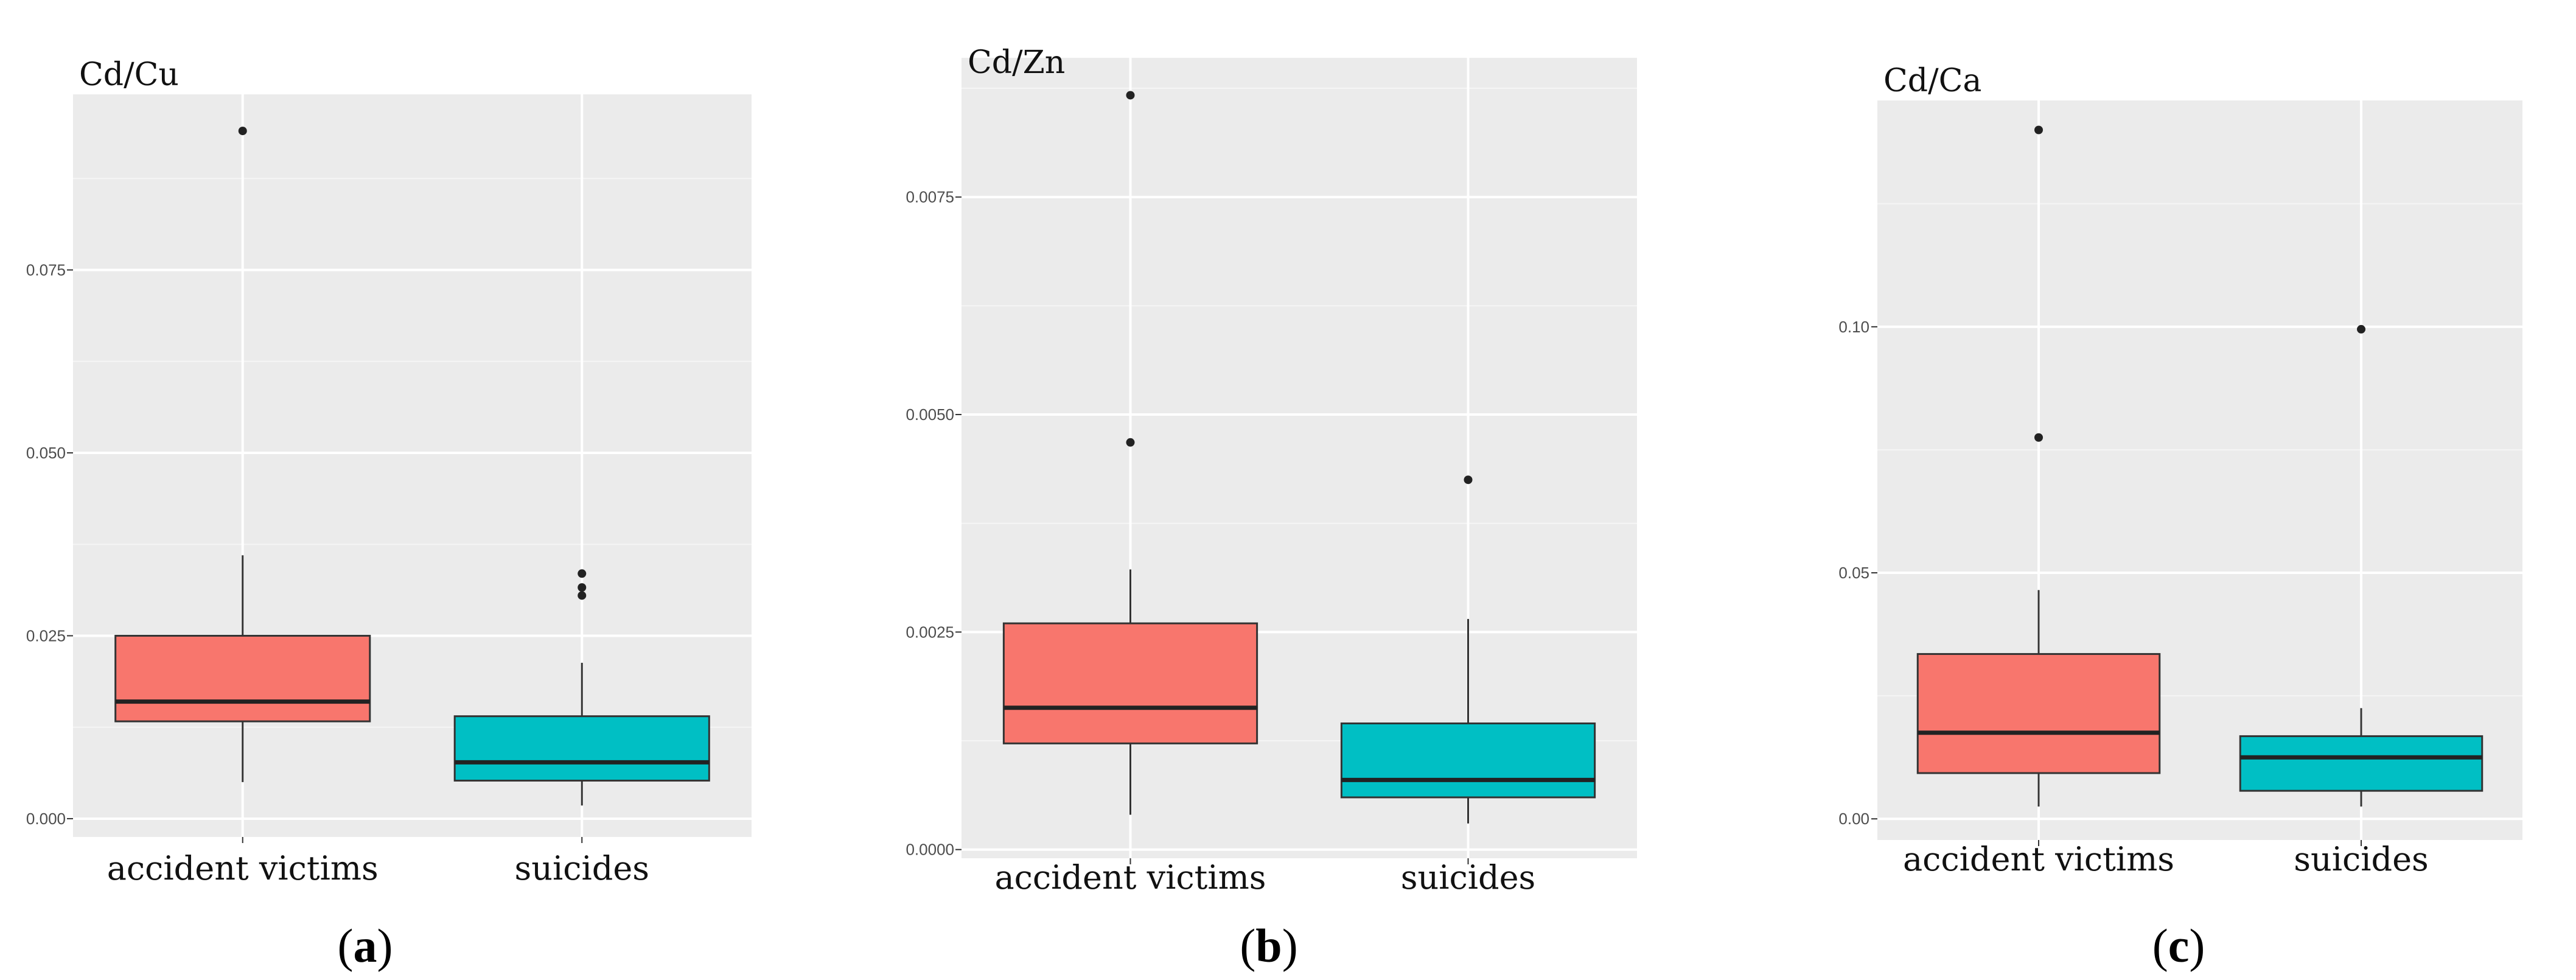  Describe the element at coordinates (46, 819) in the screenshot. I see `y-tick-label: 0.000` at that location.